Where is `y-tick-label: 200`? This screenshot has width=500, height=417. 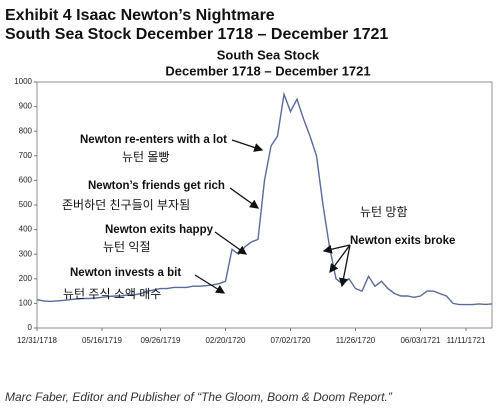 y-tick-label: 200 is located at coordinates (26, 278).